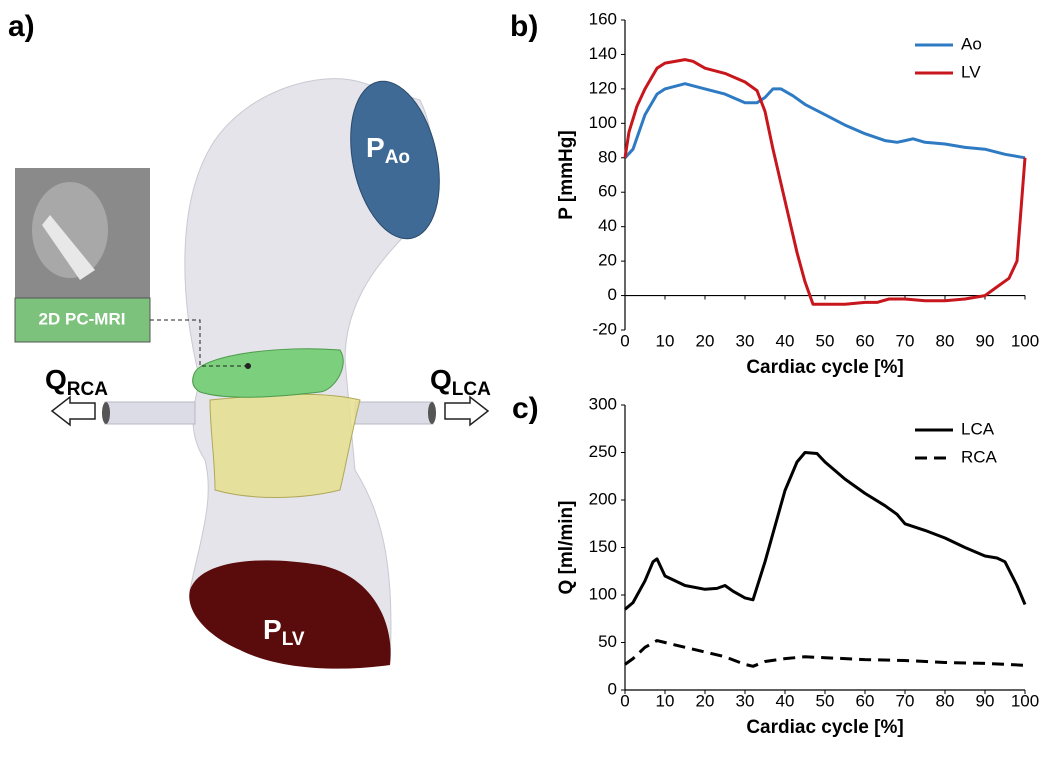 The height and width of the screenshot is (767, 1050). I want to click on y-tick-label: 300, so click(603, 403).